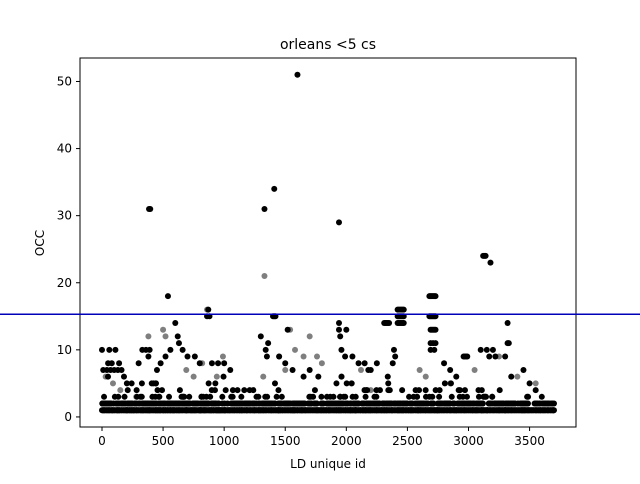  What do you see at coordinates (285, 441) in the screenshot?
I see `x-tick-label: 1500` at bounding box center [285, 441].